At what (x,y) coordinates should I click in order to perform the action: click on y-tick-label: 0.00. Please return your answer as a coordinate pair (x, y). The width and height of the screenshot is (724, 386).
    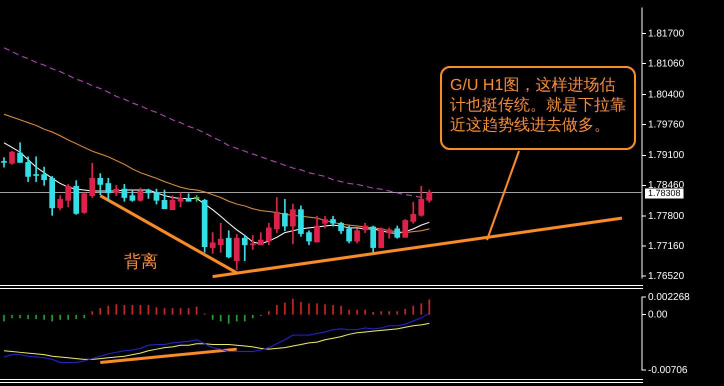
    Looking at the image, I should click on (658, 315).